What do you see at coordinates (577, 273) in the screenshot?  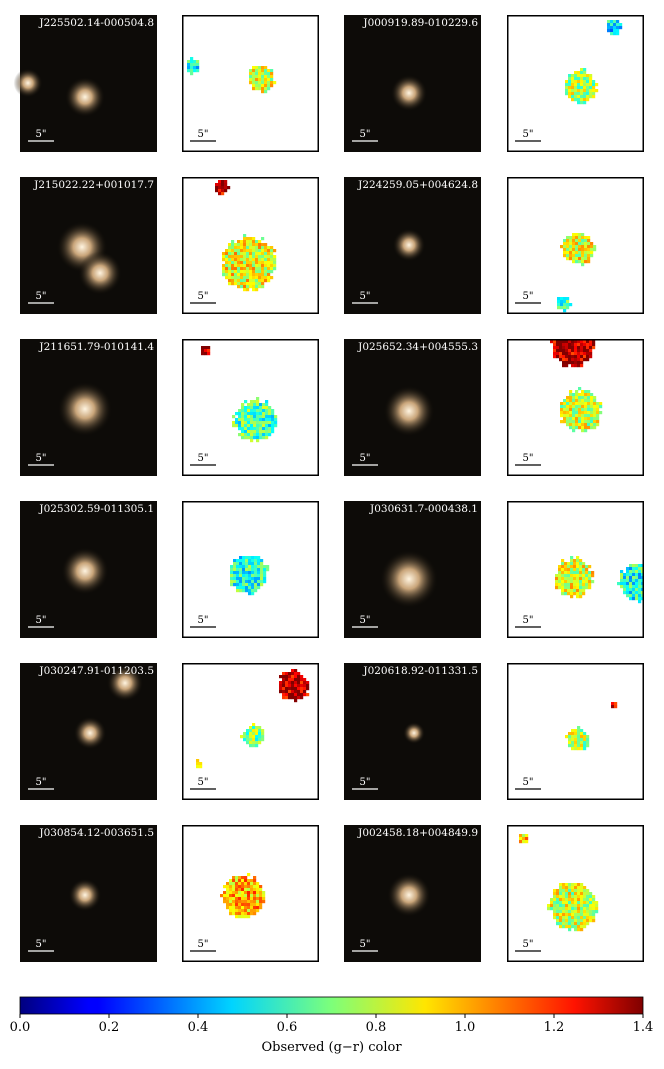 I see `map-pixels` at bounding box center [577, 273].